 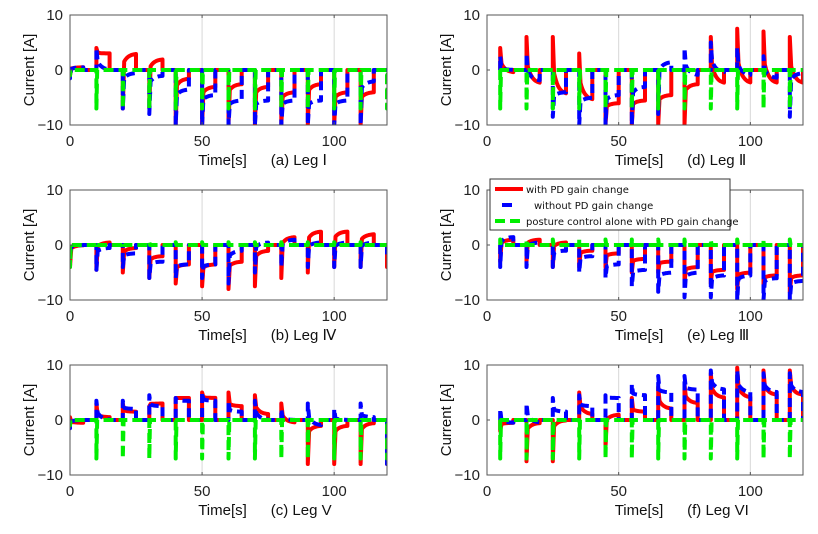 What do you see at coordinates (577, 190) in the screenshot?
I see `legend-label: with PD gain change` at bounding box center [577, 190].